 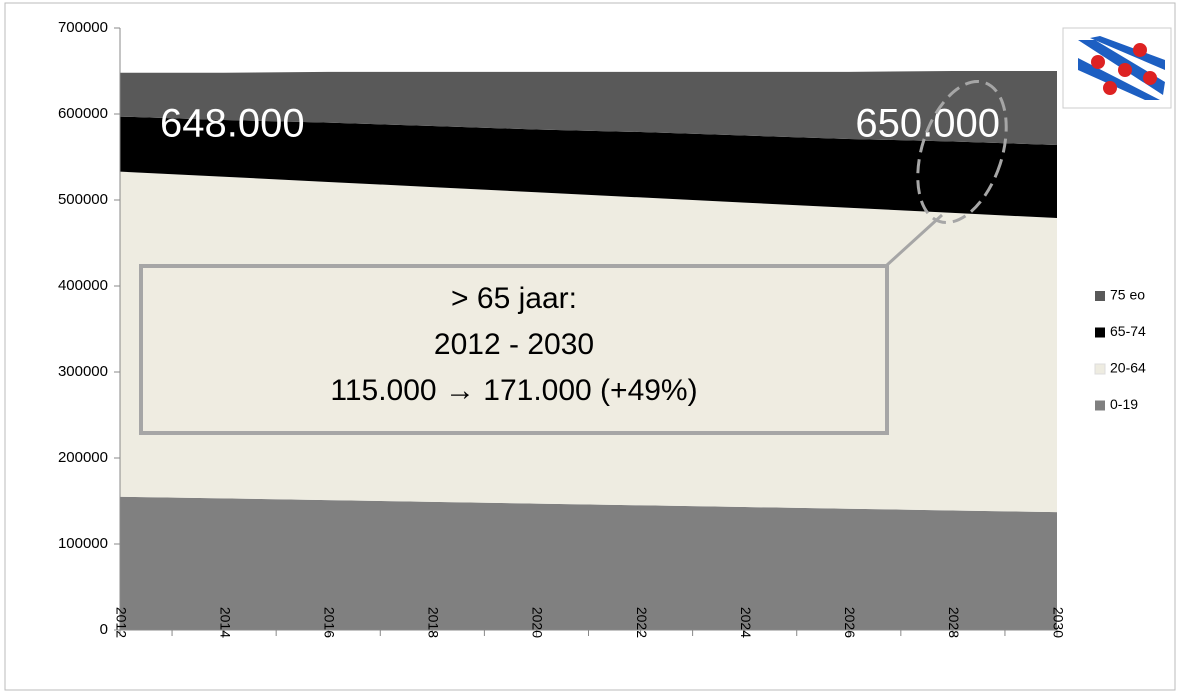 What do you see at coordinates (954, 622) in the screenshot?
I see `x-tick-label: 2028` at bounding box center [954, 622].